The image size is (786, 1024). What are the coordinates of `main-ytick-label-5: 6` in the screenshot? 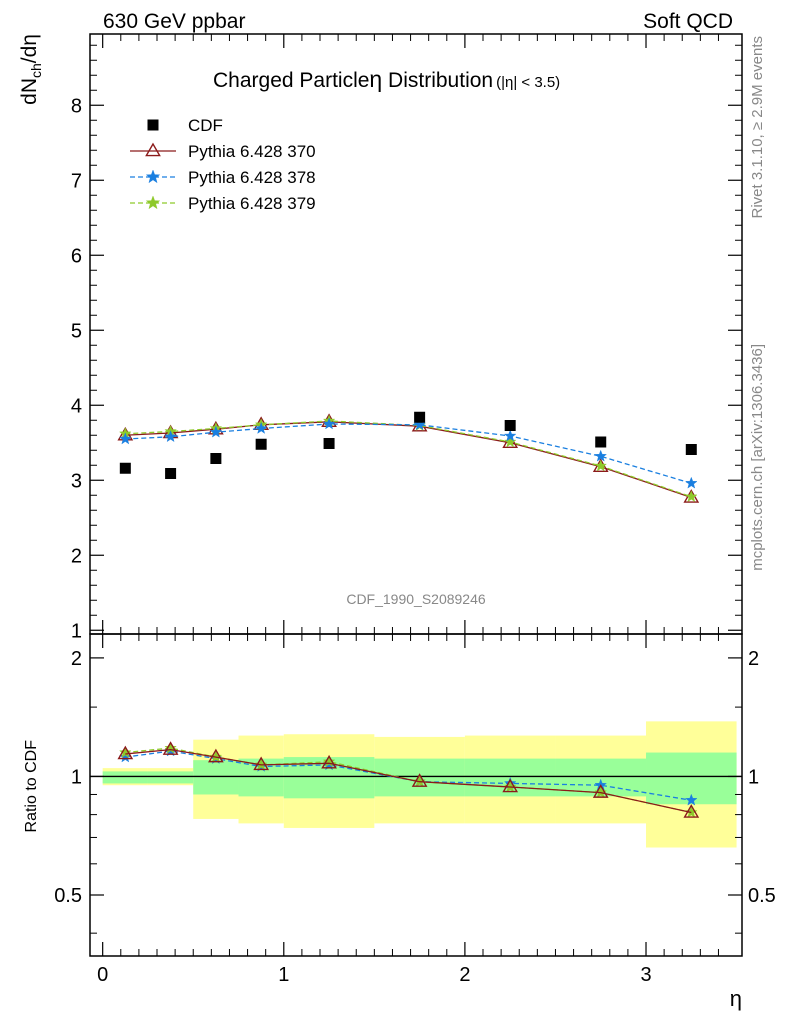 It's located at (76, 256).